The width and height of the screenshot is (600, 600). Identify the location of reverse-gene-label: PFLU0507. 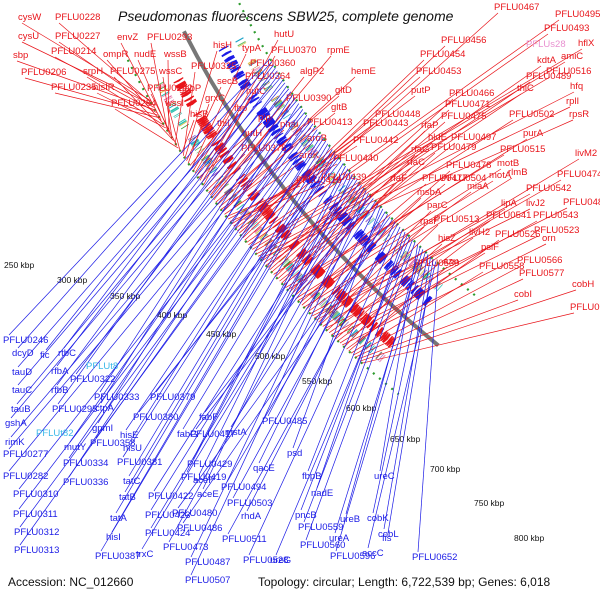
(207, 580).